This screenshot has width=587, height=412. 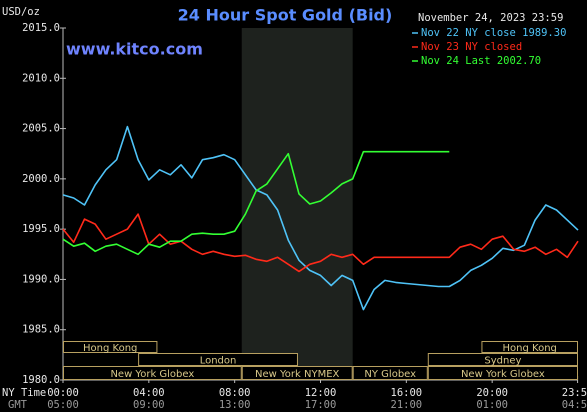 What do you see at coordinates (481, 61) in the screenshot?
I see `legend-label: Nov 24 Last 2002.70` at bounding box center [481, 61].